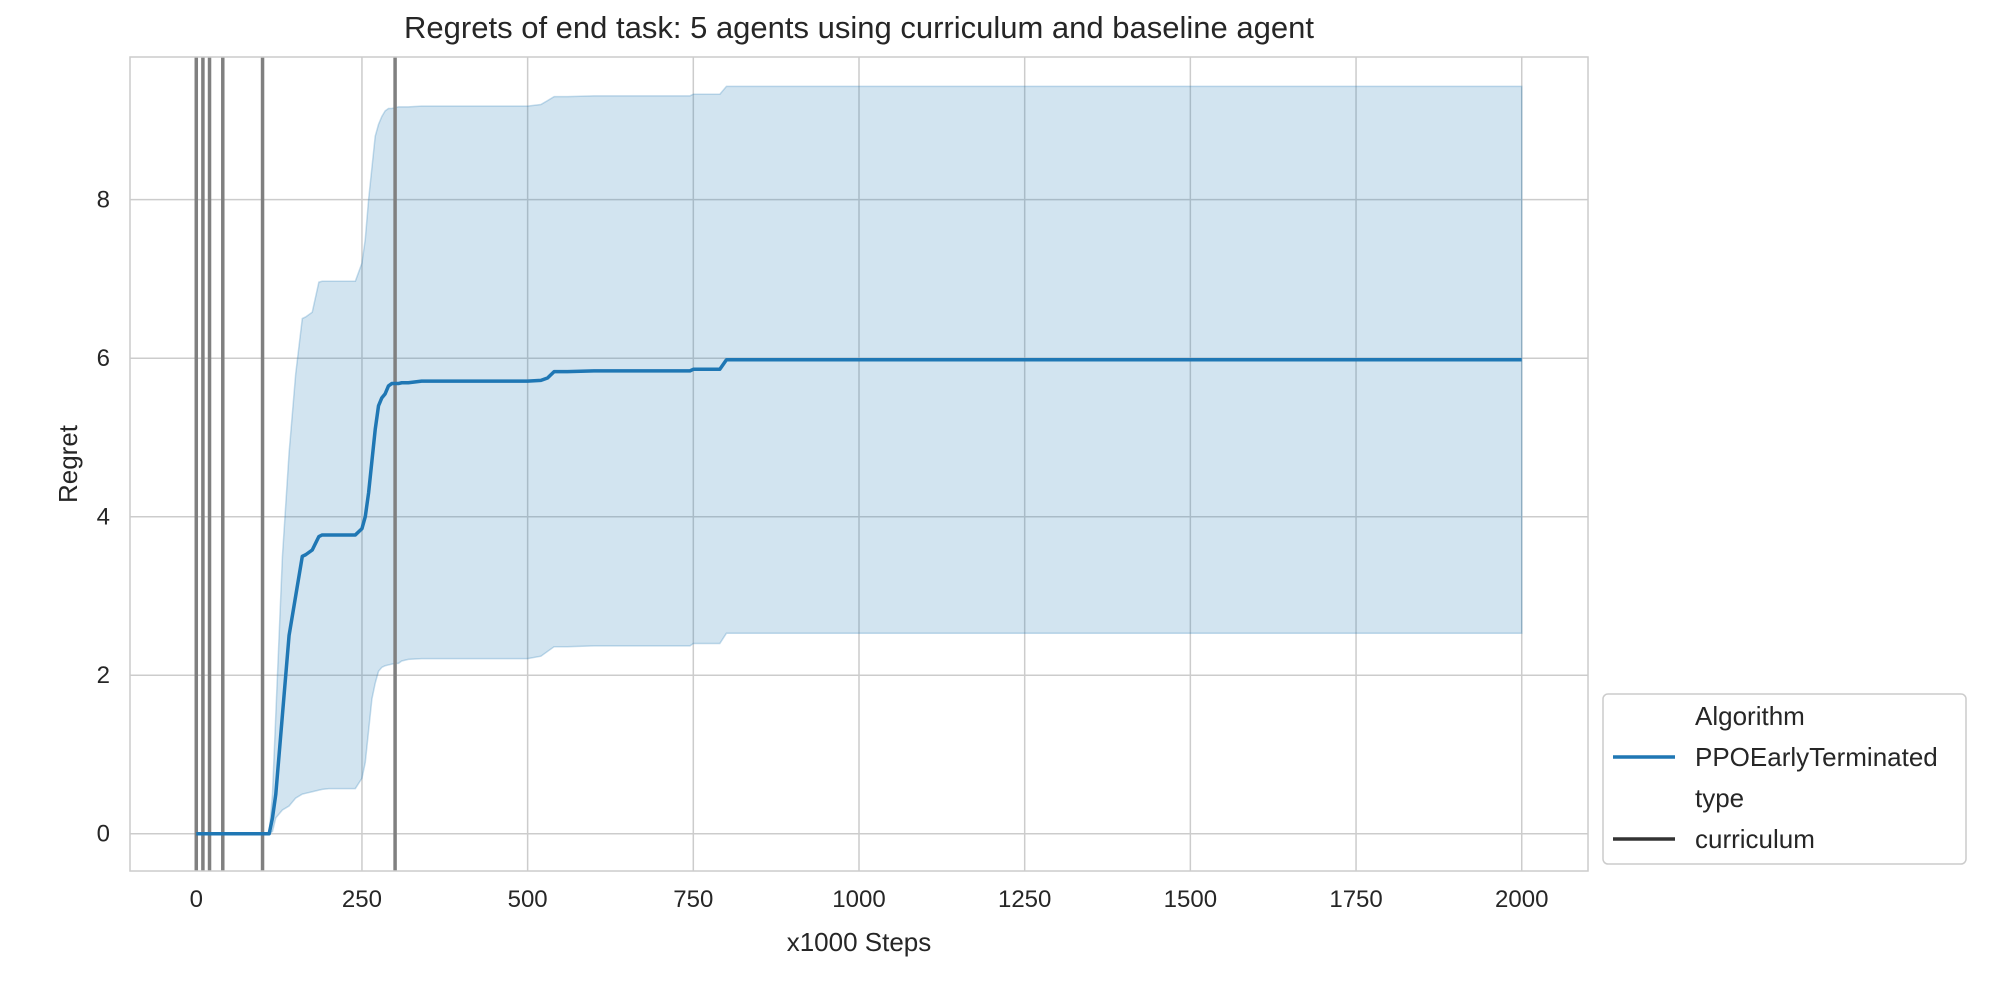 The height and width of the screenshot is (1005, 2000). What do you see at coordinates (295, 464) in the screenshot?
I see `vertical-lines-layer` at bounding box center [295, 464].